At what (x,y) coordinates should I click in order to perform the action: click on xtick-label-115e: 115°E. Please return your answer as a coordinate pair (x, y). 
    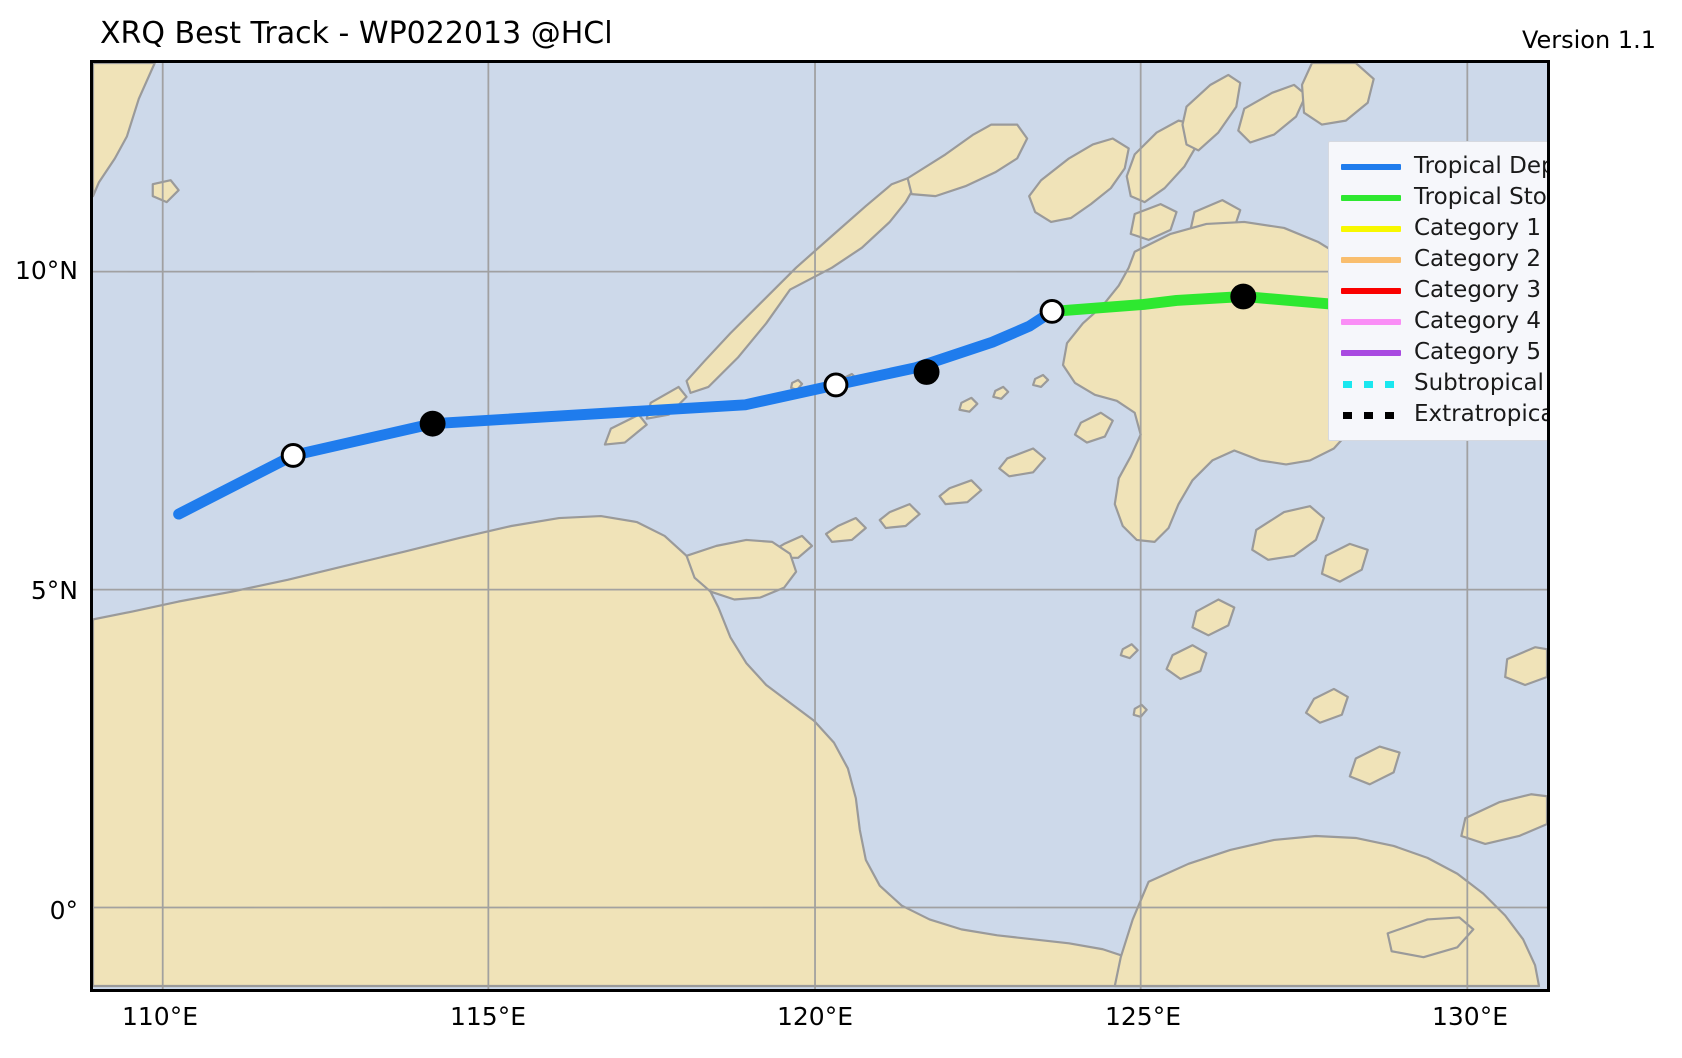
    Looking at the image, I should click on (487, 1016).